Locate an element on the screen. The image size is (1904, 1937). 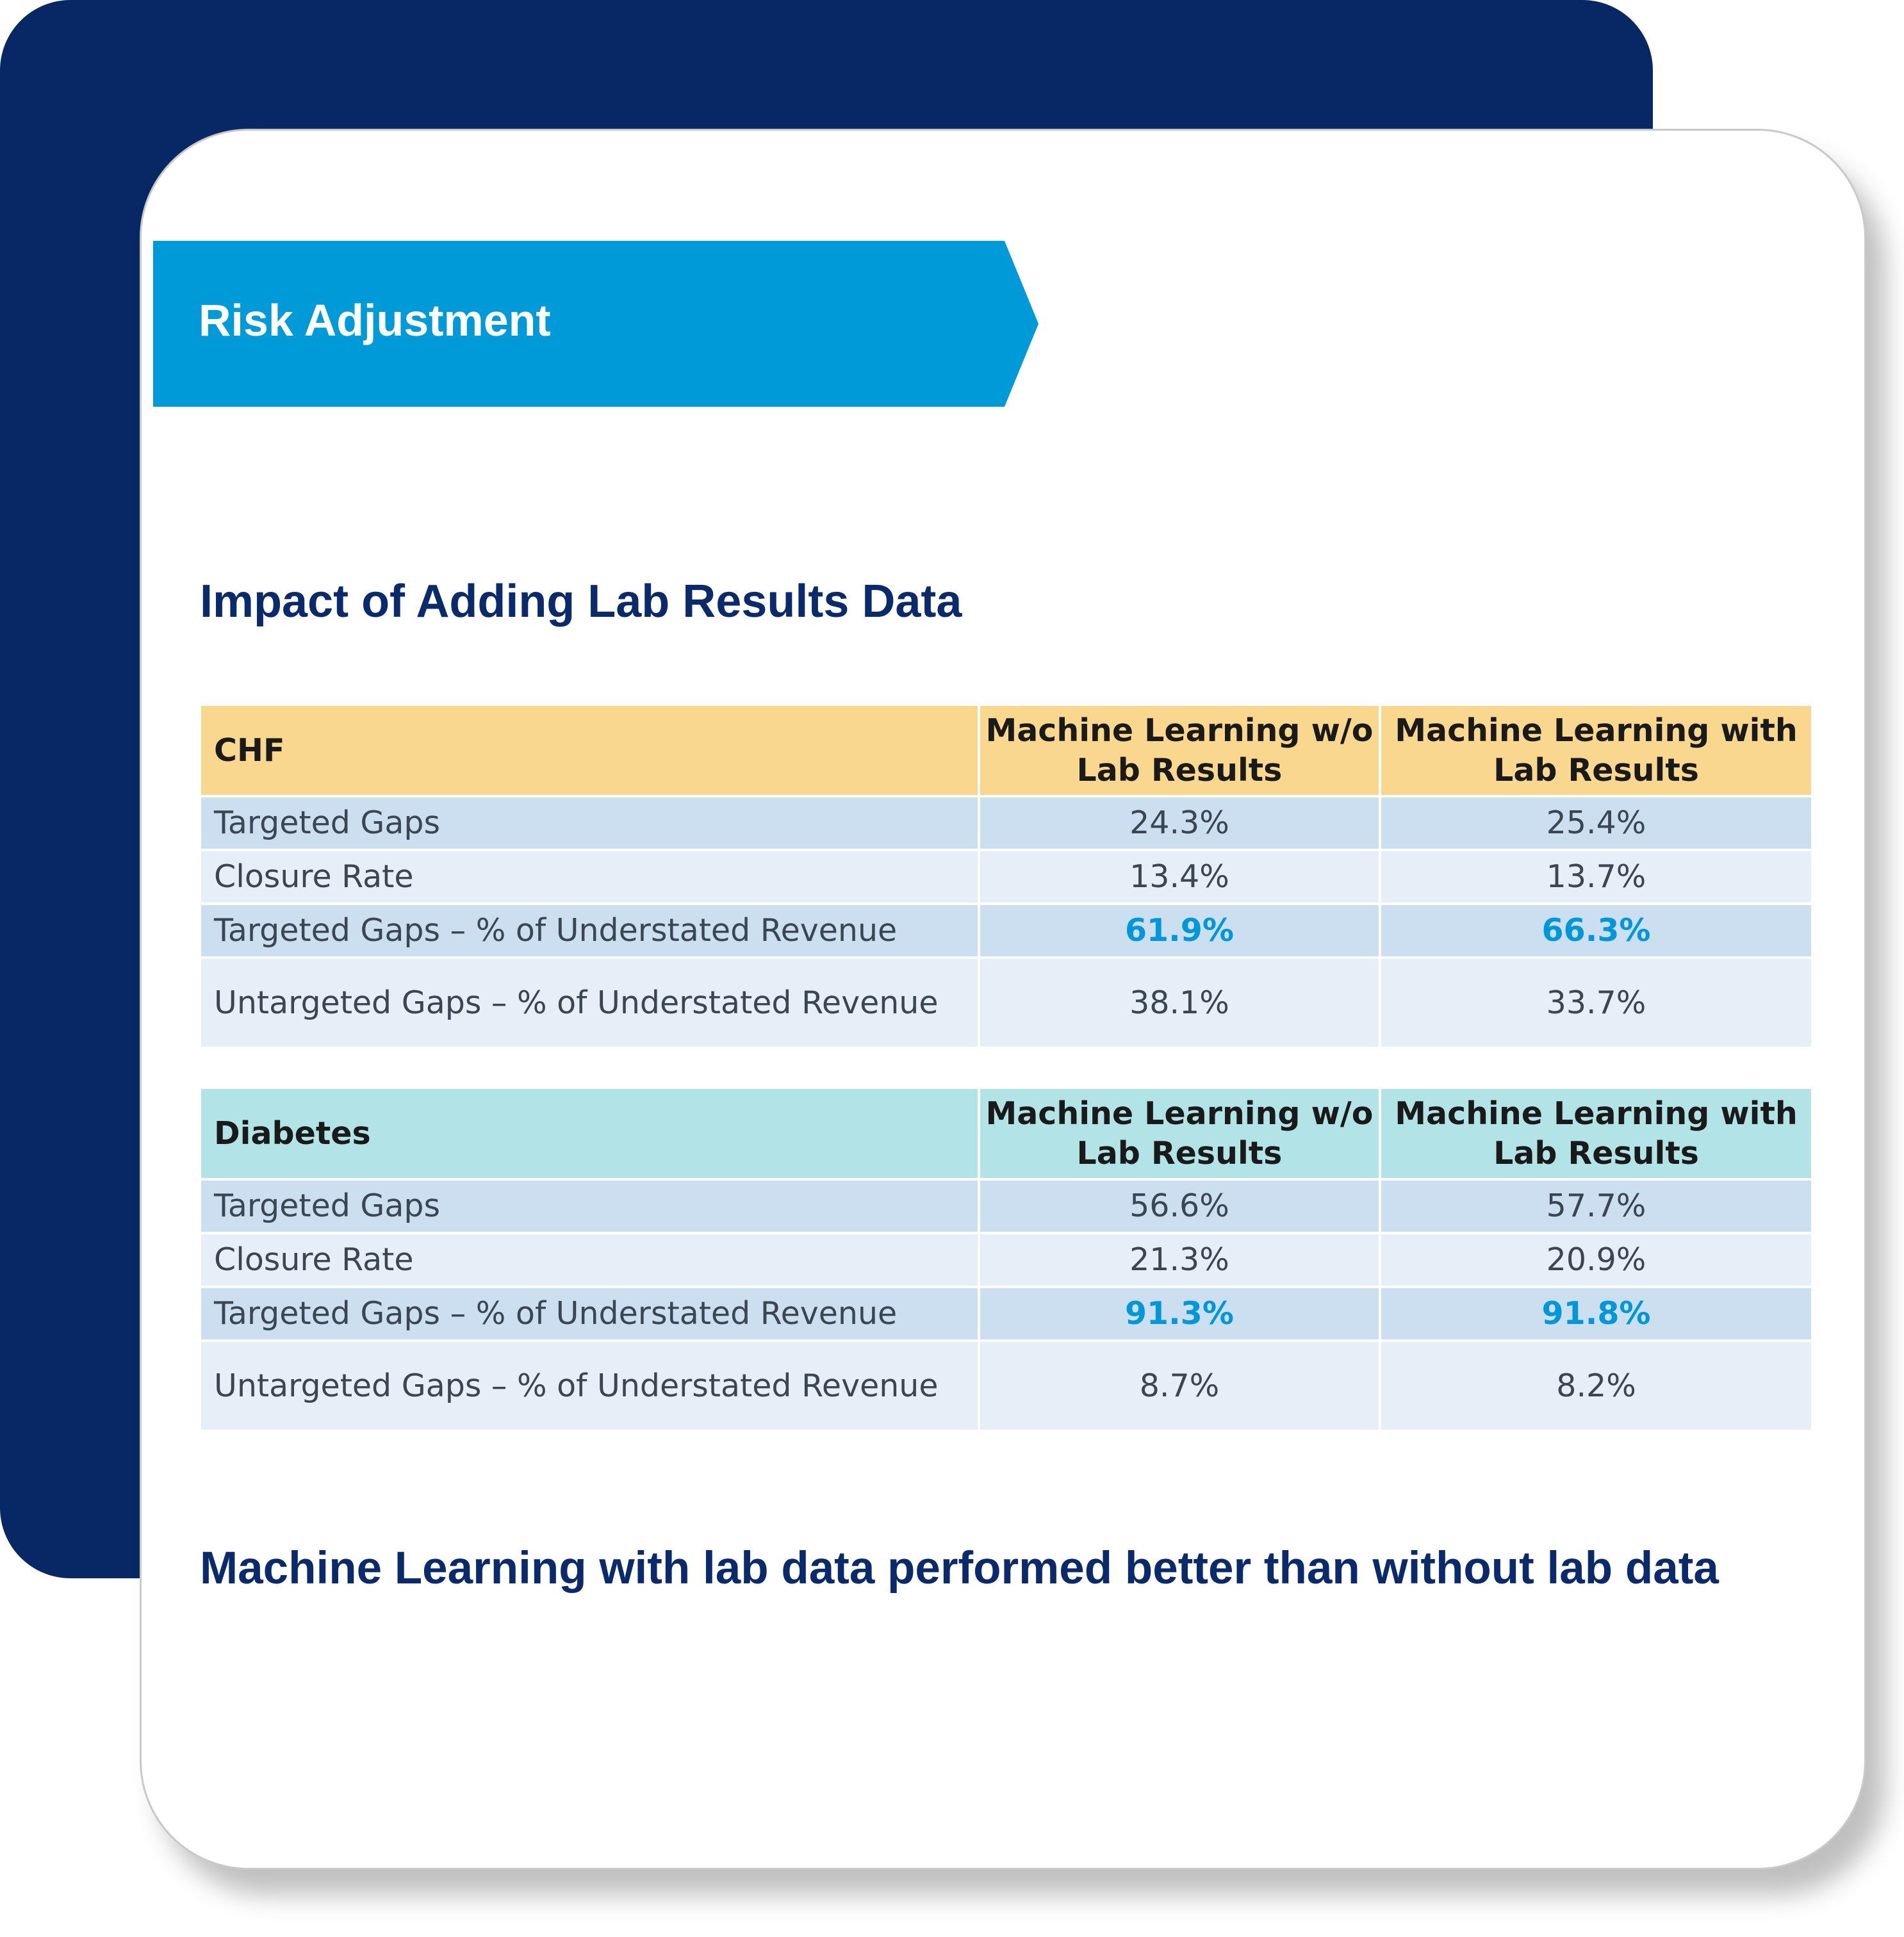
highlight-value: 61.9% is located at coordinates (1179, 930).